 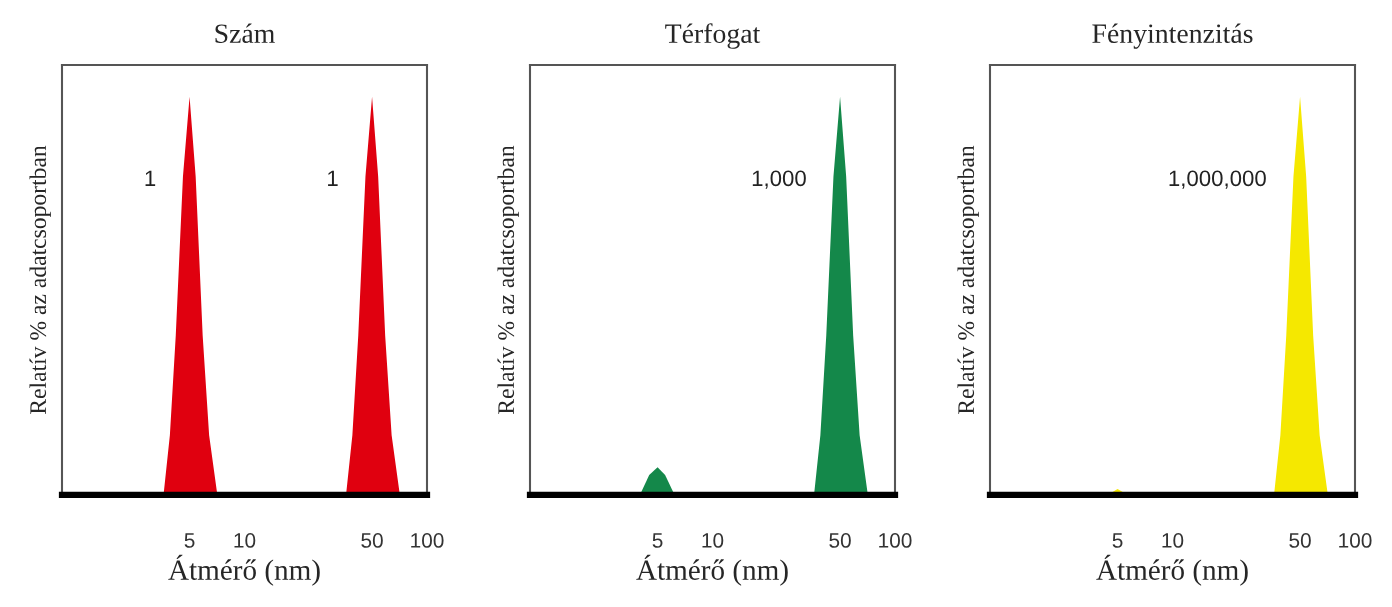 I want to click on chart-title: Térfogat, so click(x=713, y=36).